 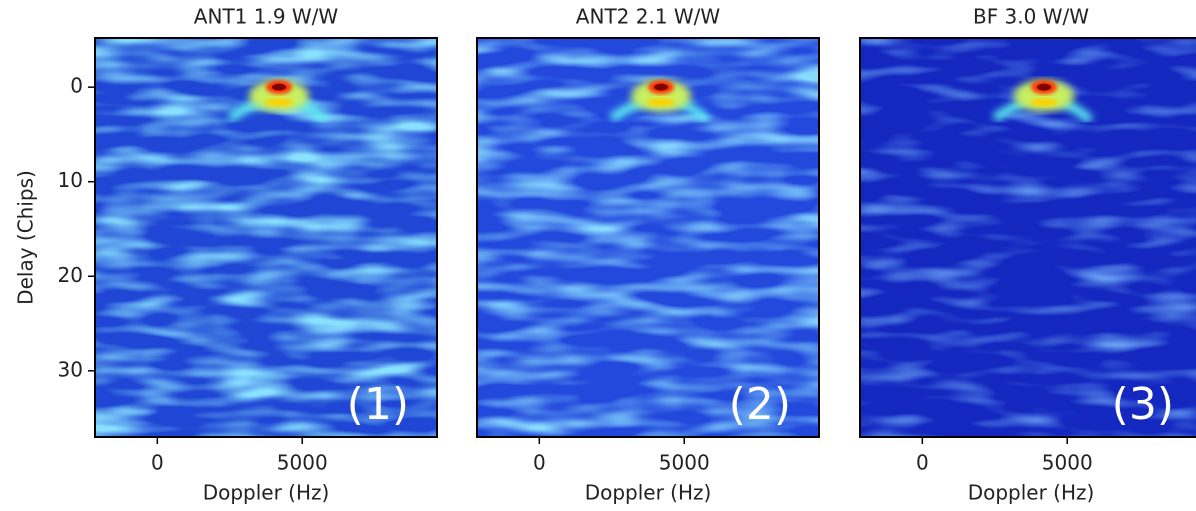 What do you see at coordinates (70, 275) in the screenshot?
I see `y-tick-label: 20` at bounding box center [70, 275].